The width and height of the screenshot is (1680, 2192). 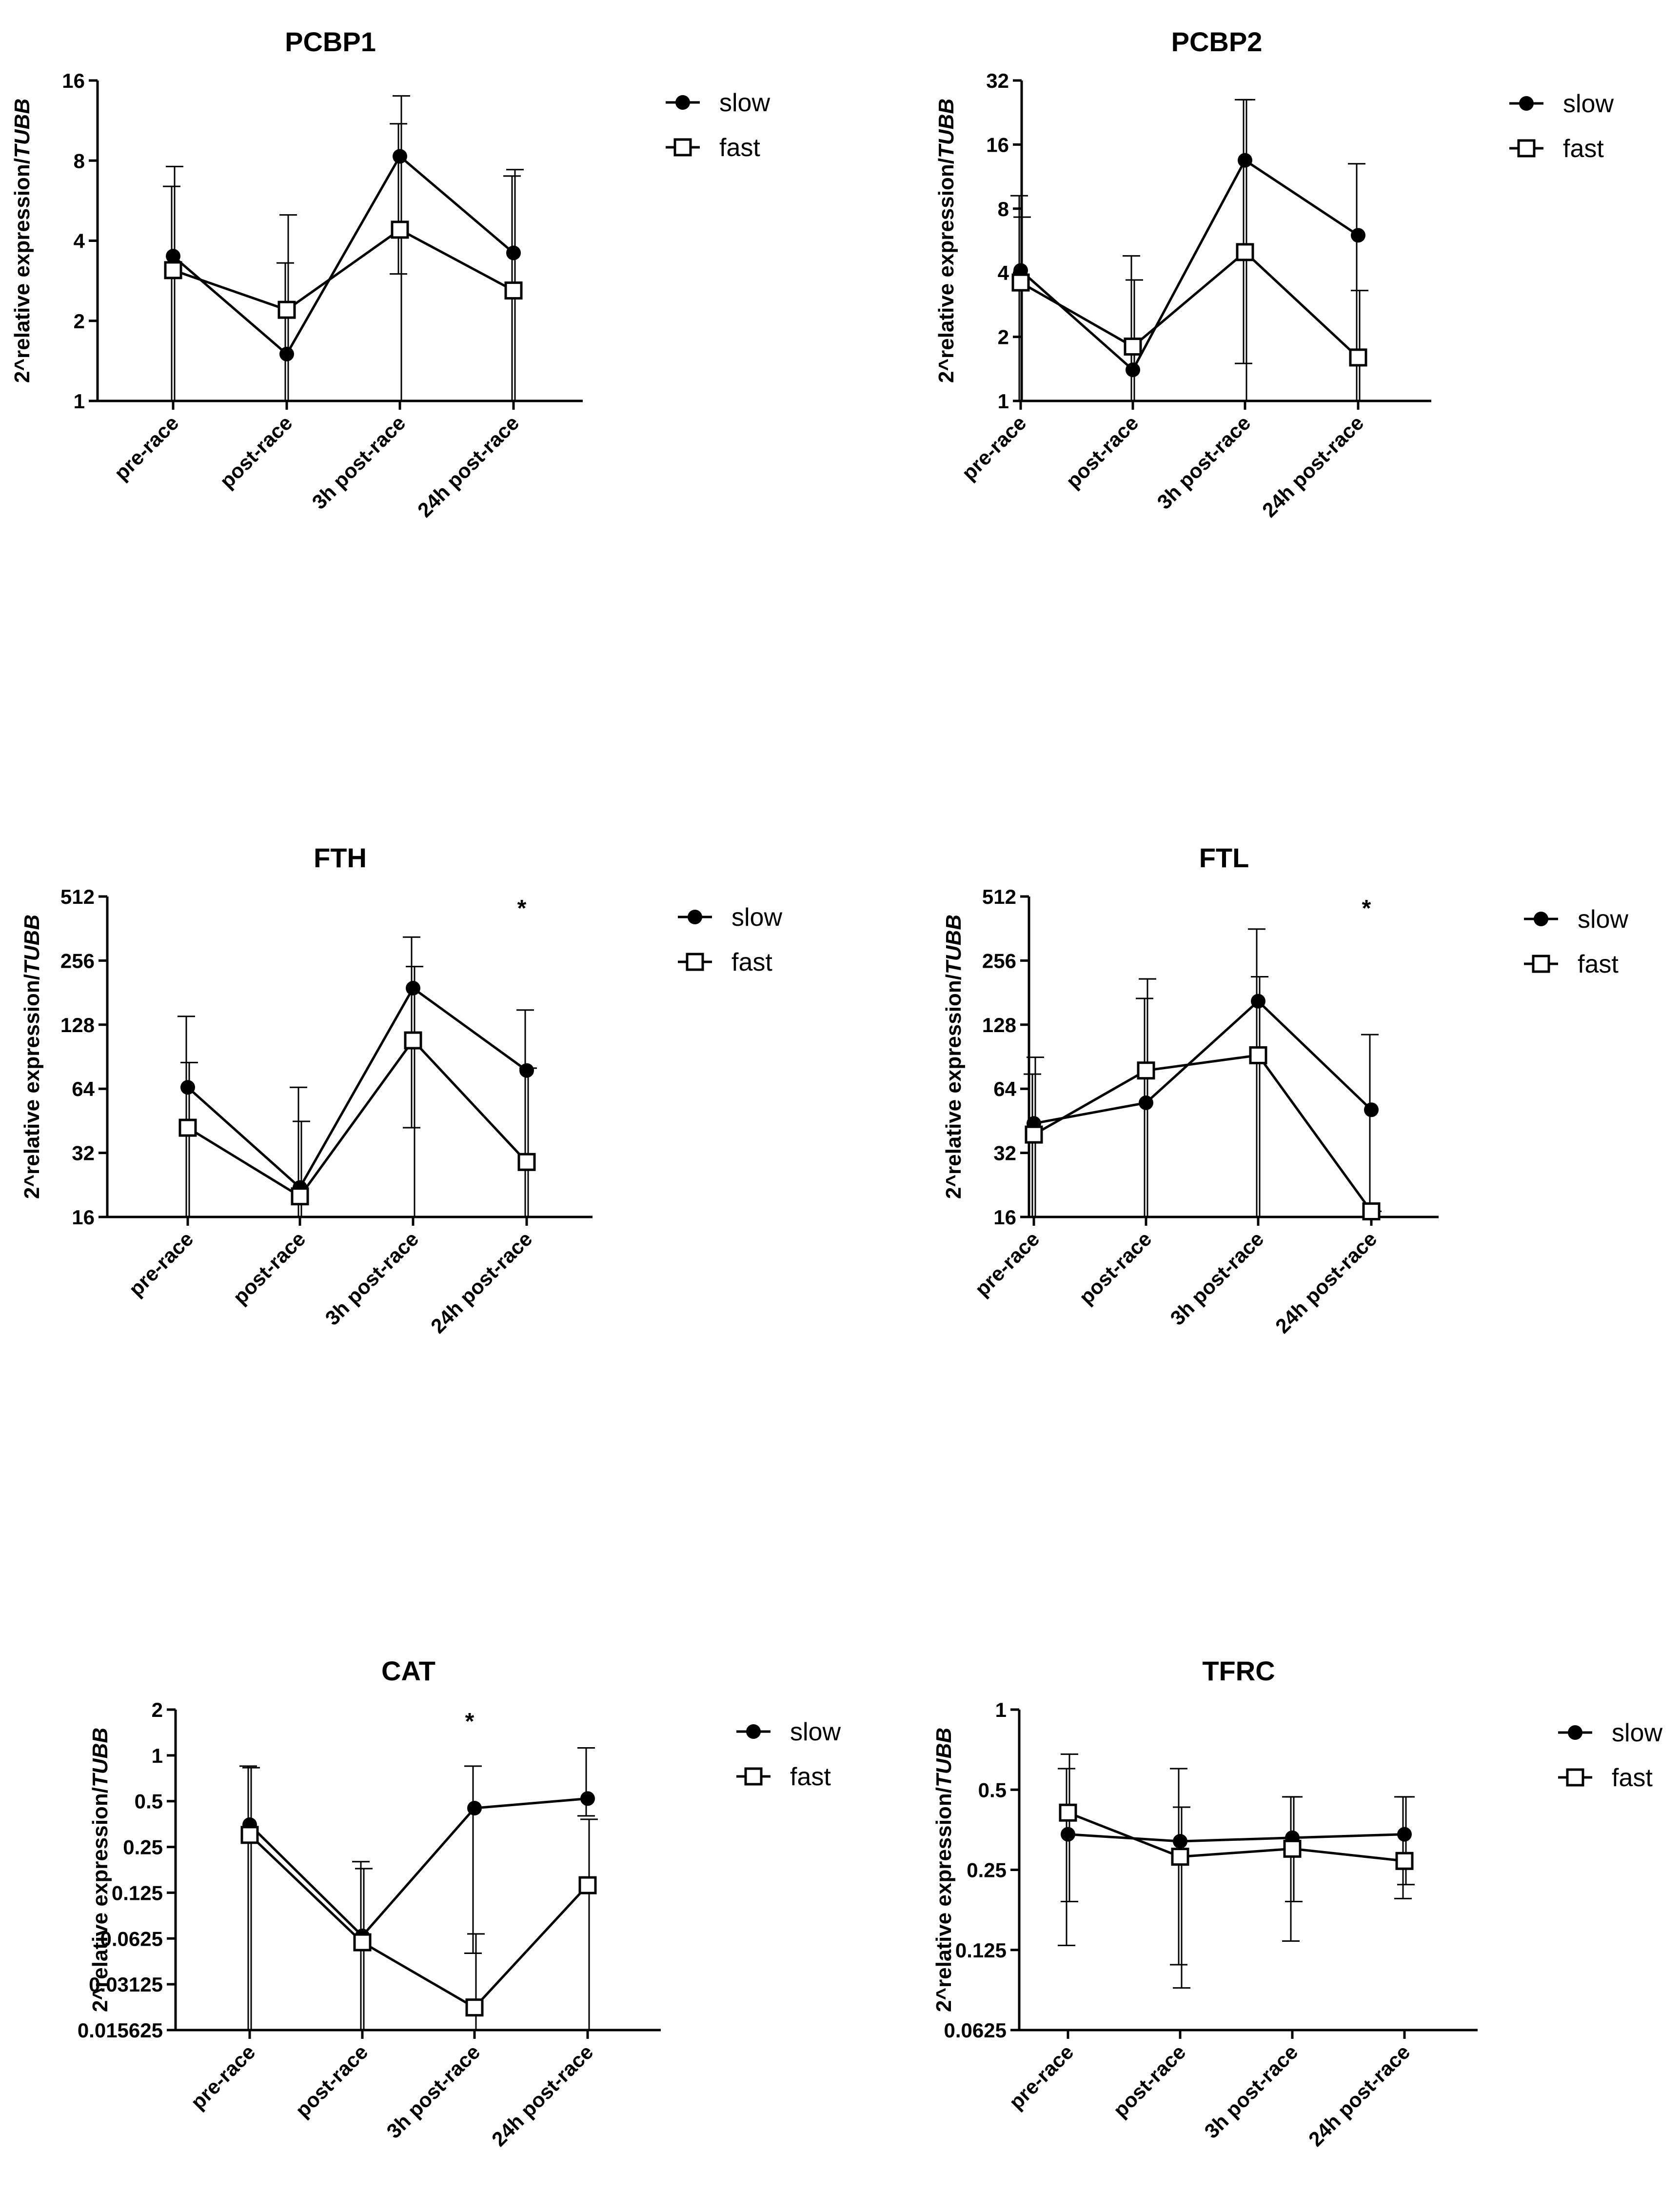 I want to click on y-tick-label: 0.25, so click(x=987, y=1870).